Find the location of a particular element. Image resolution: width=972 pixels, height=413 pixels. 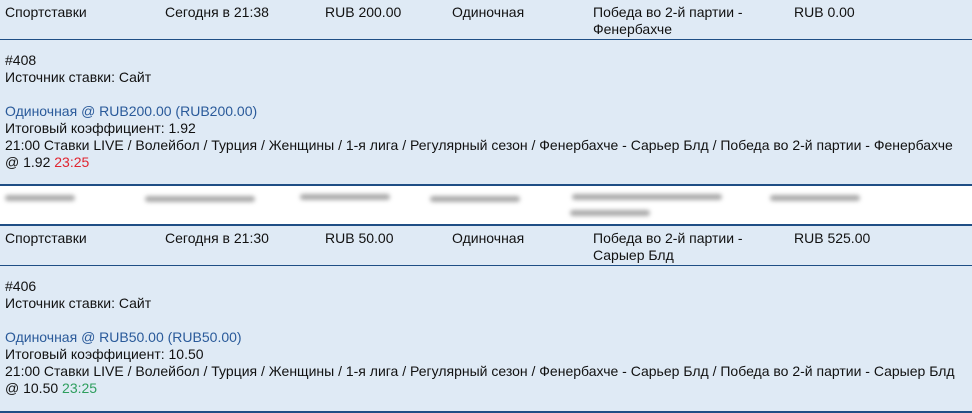

bet-date: Сегодня в 21:38 is located at coordinates (217, 12).